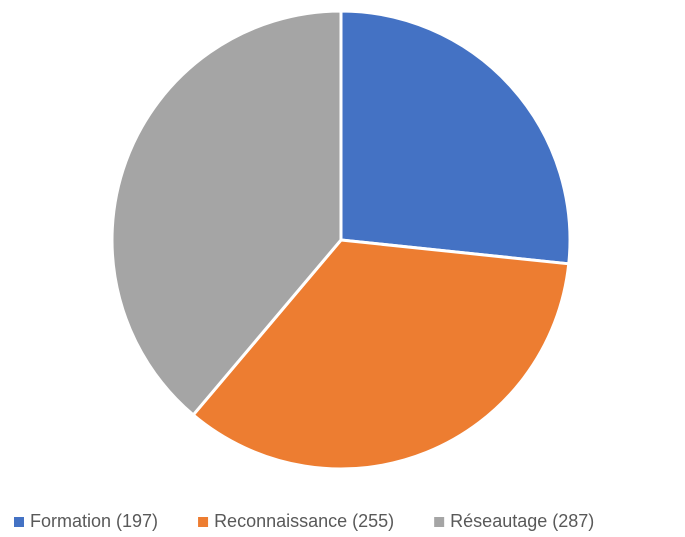  I want to click on legend-label: Réseautage (287), so click(522, 521).